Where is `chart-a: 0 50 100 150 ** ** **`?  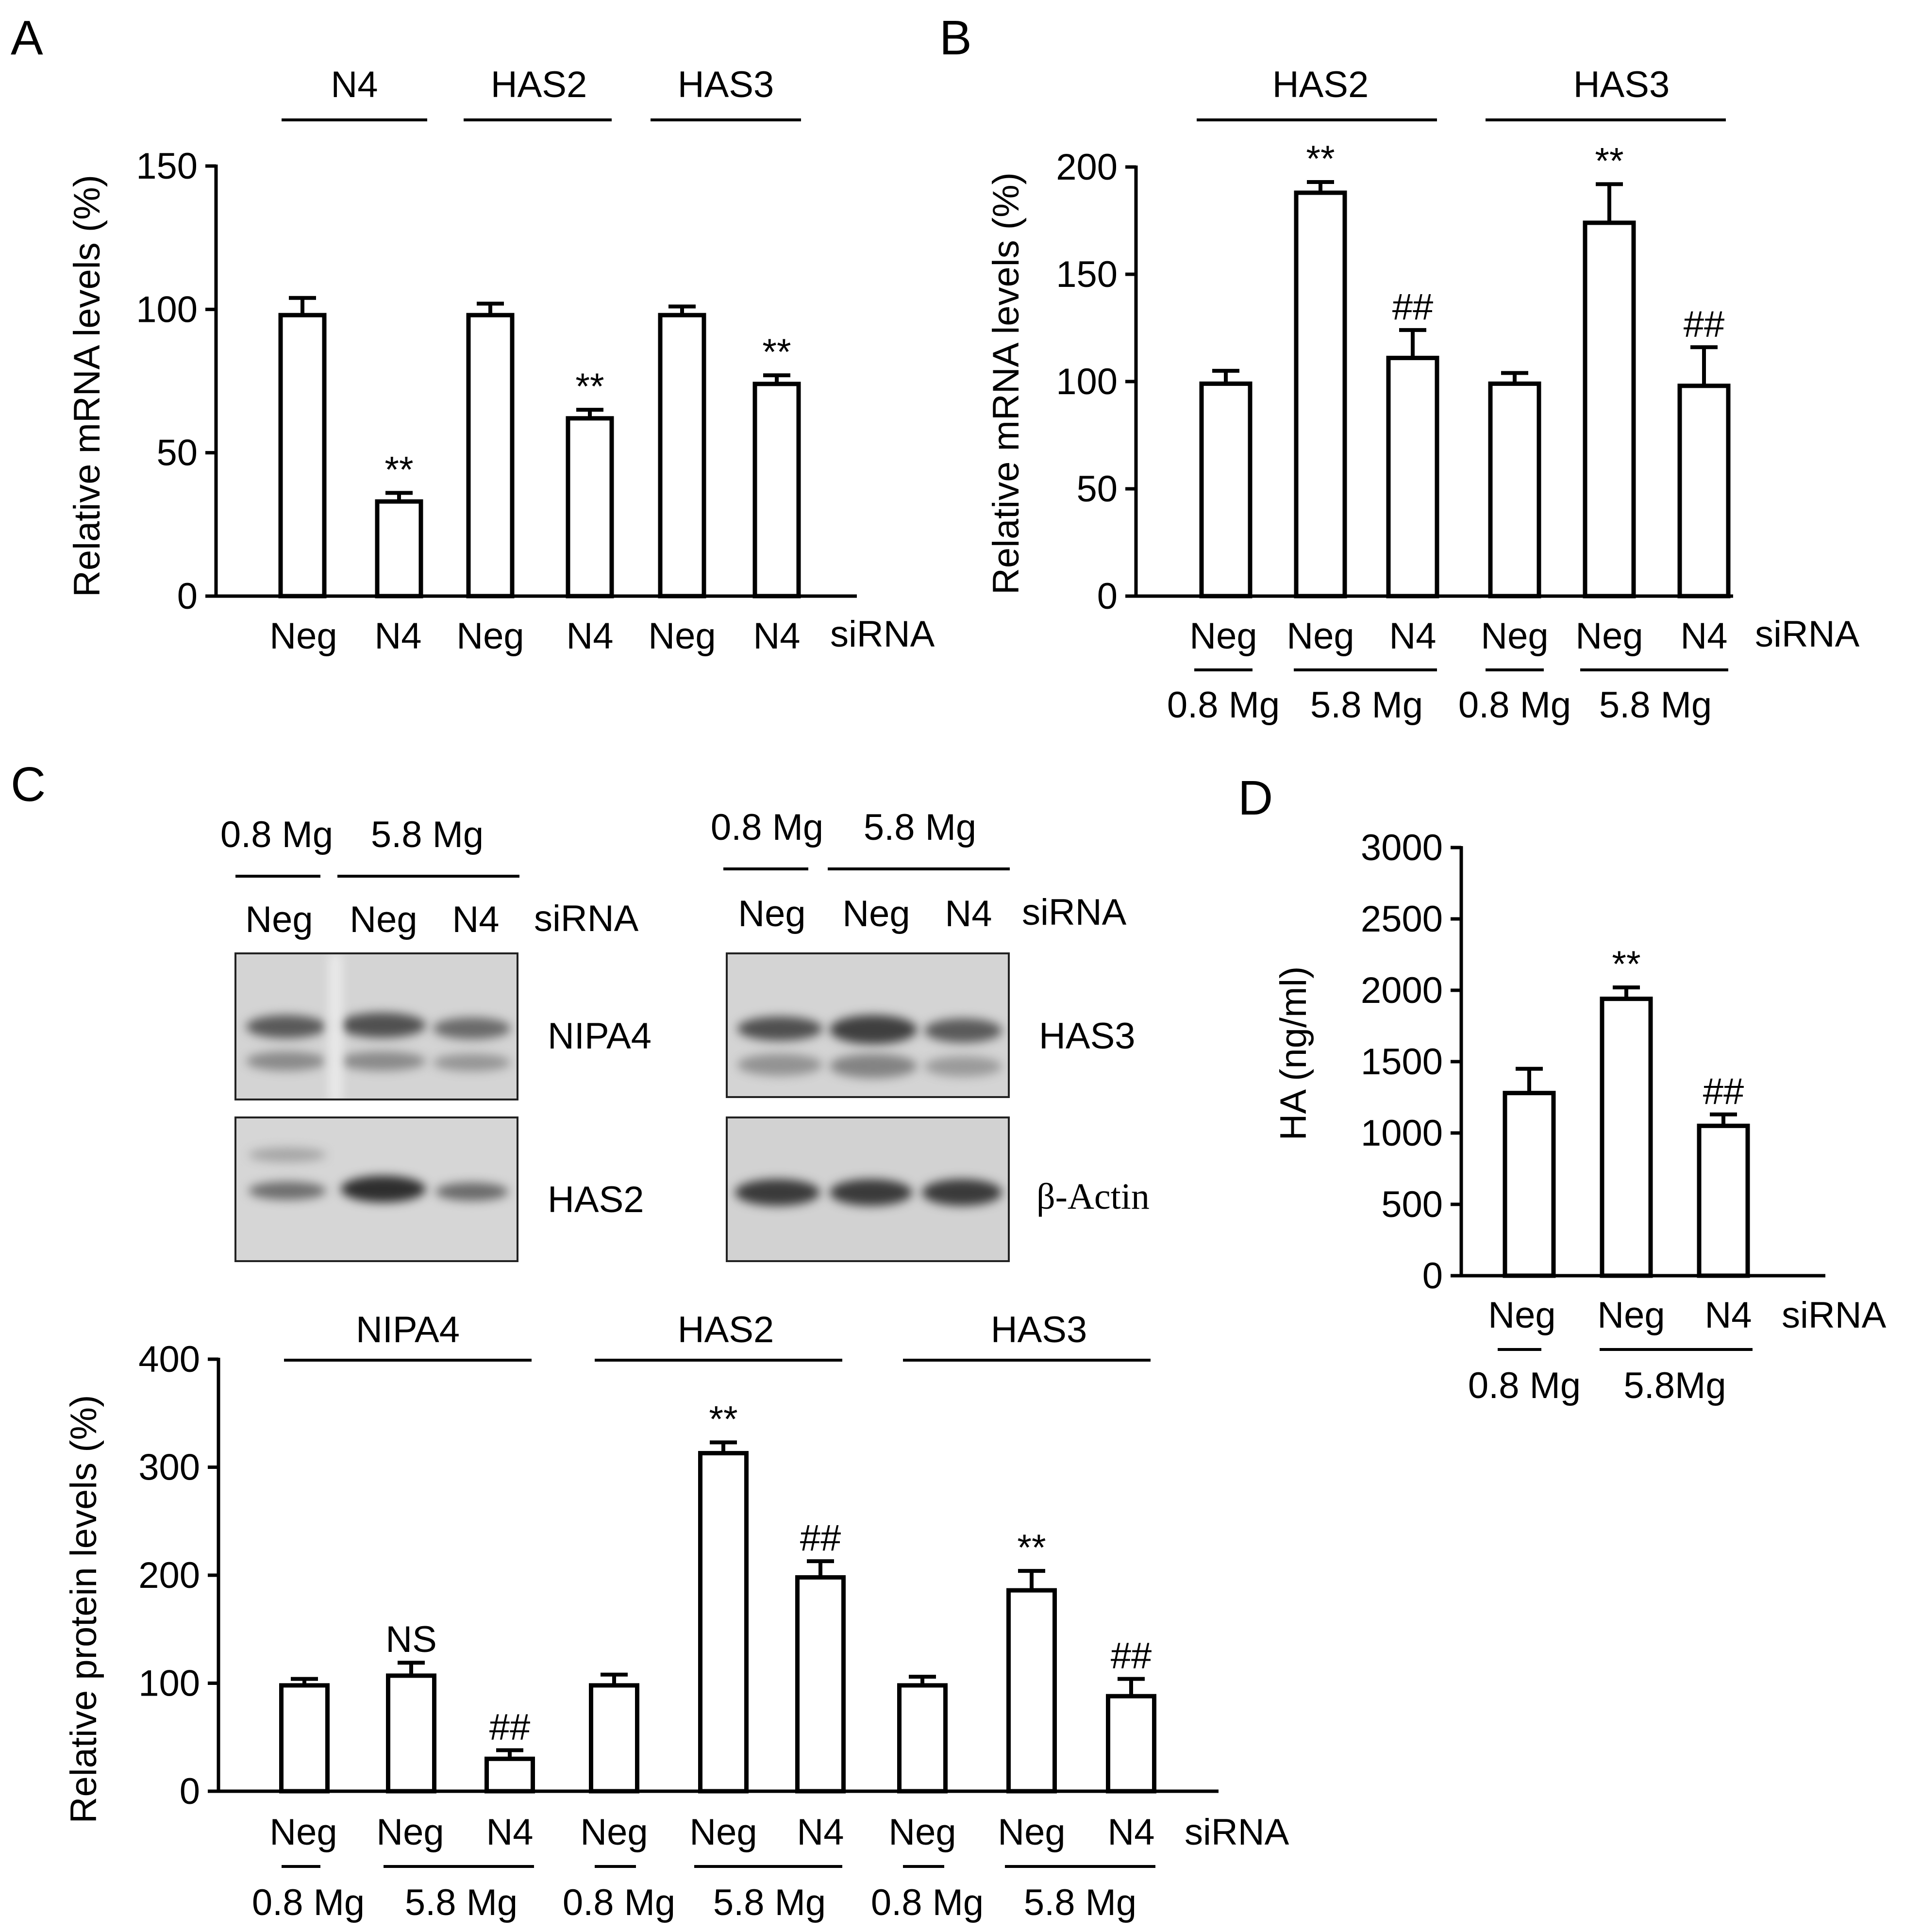 chart-a: 0 50 100 150 ** ** ** is located at coordinates (496, 381).